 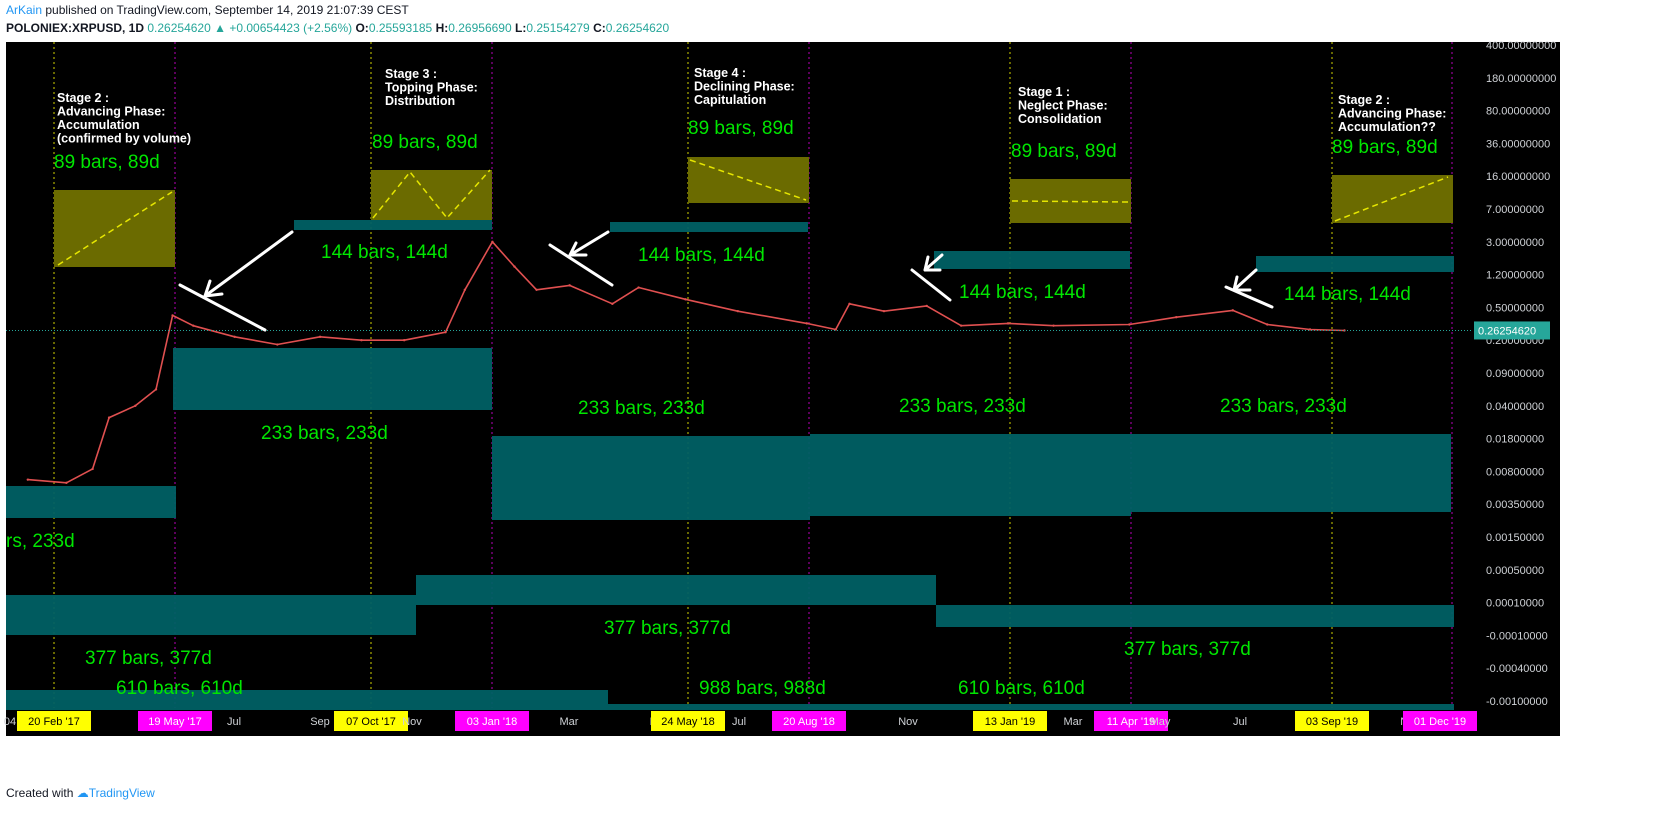 I want to click on time-tick-label: 03 Sep '19, so click(x=1332, y=722).